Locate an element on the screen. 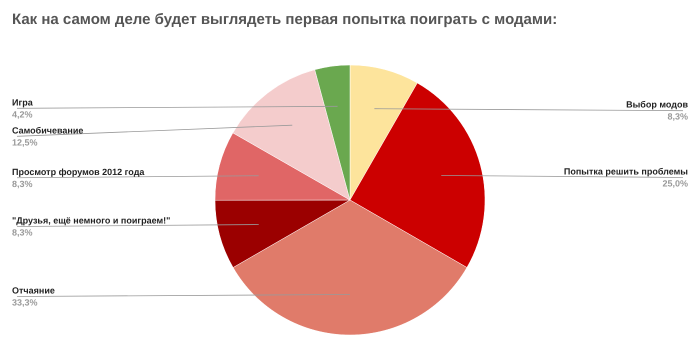 The height and width of the screenshot is (349, 700). data-label: 33,3% is located at coordinates (25, 303).